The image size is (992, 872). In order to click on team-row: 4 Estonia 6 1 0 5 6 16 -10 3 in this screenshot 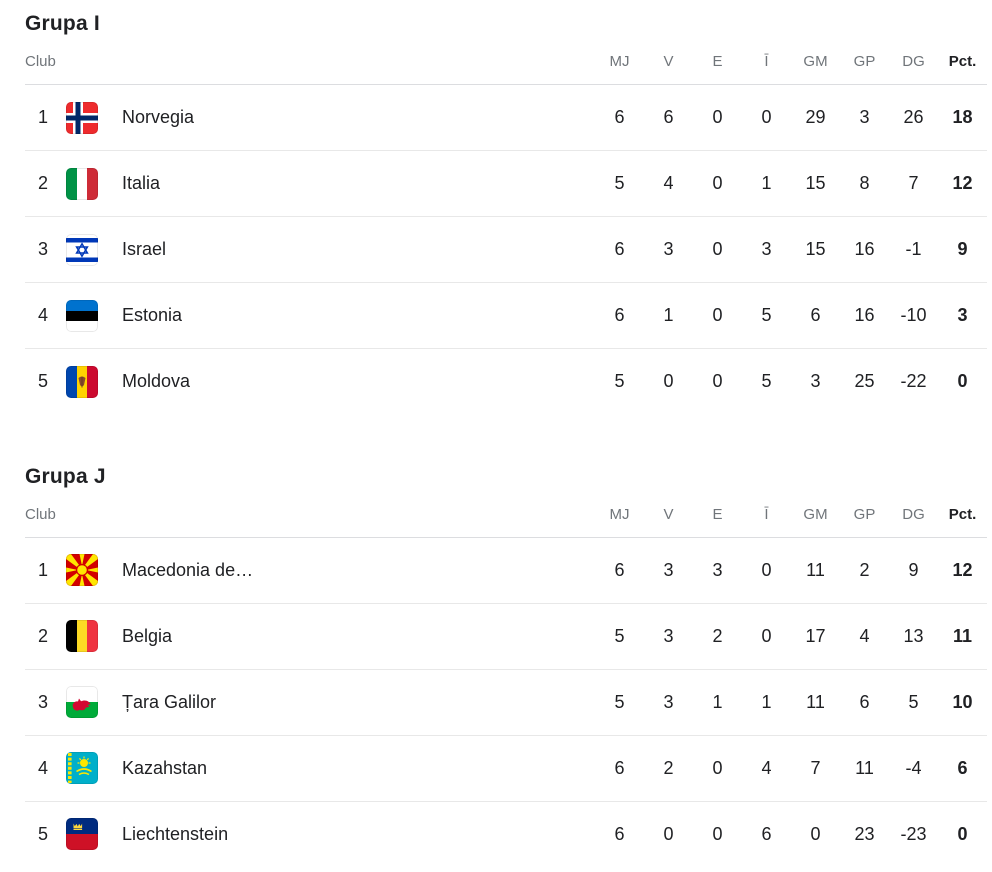, I will do `click(506, 315)`.